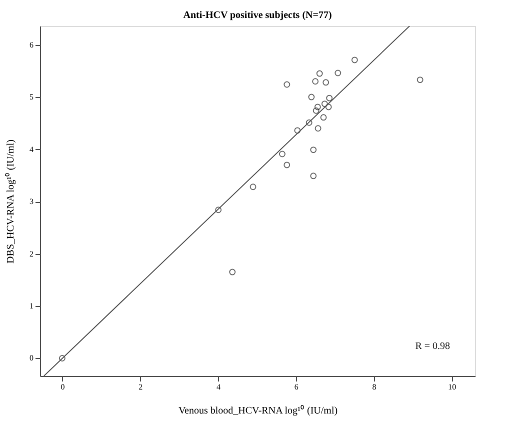  I want to click on x-tick-label: 10, so click(452, 387).